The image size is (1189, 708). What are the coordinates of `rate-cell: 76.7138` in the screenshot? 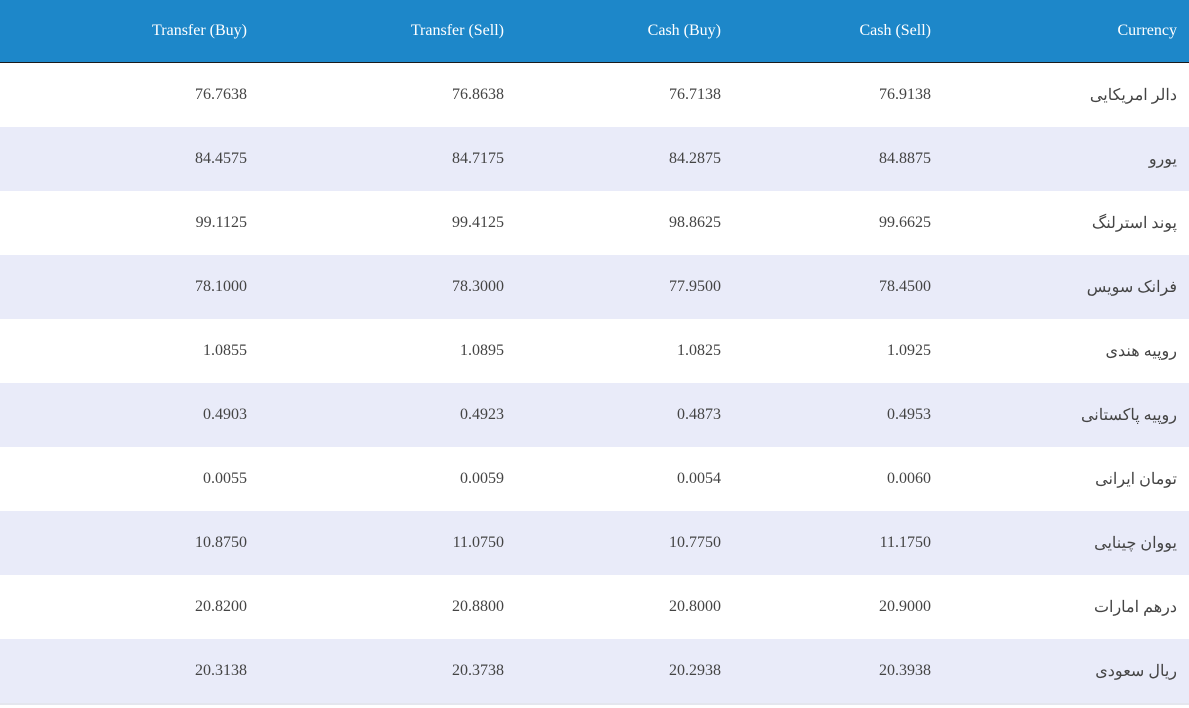 It's located at (695, 94).